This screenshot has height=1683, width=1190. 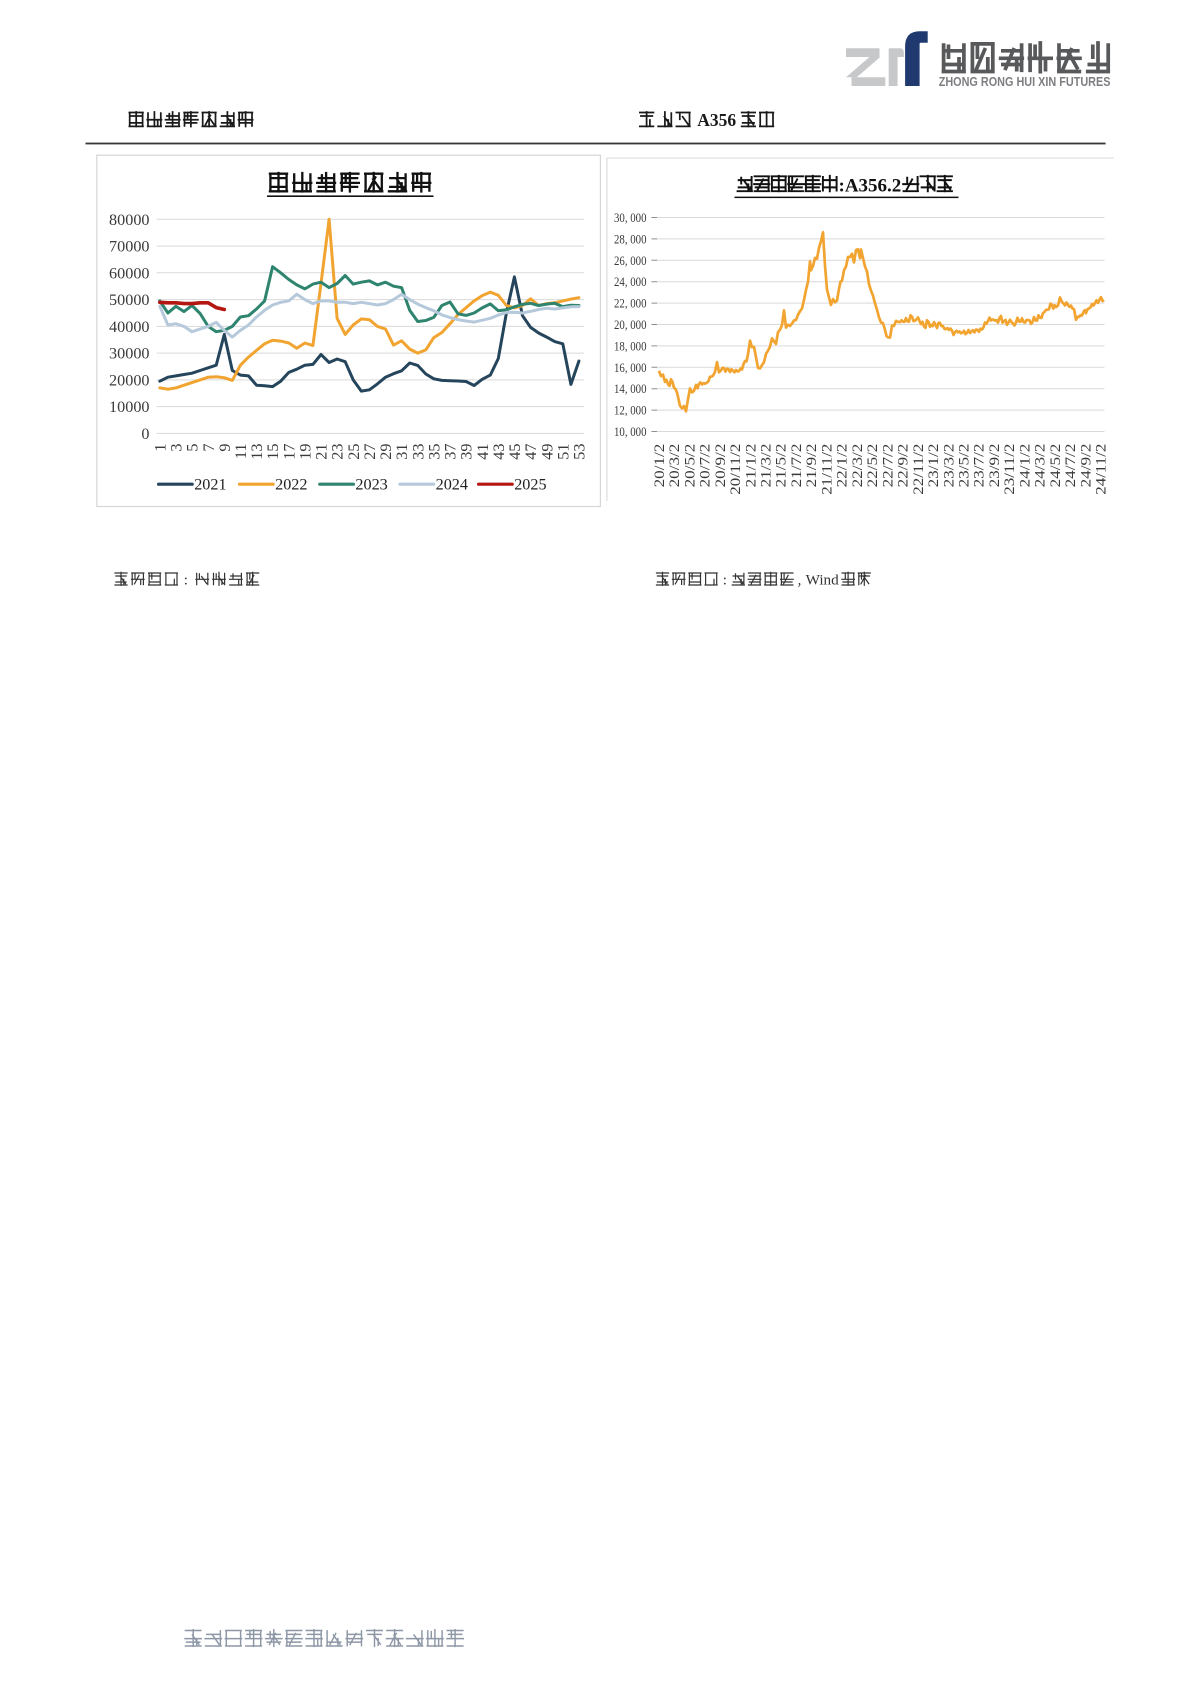 What do you see at coordinates (843, 466) in the screenshot?
I see `svg-text: 22/1/2` at bounding box center [843, 466].